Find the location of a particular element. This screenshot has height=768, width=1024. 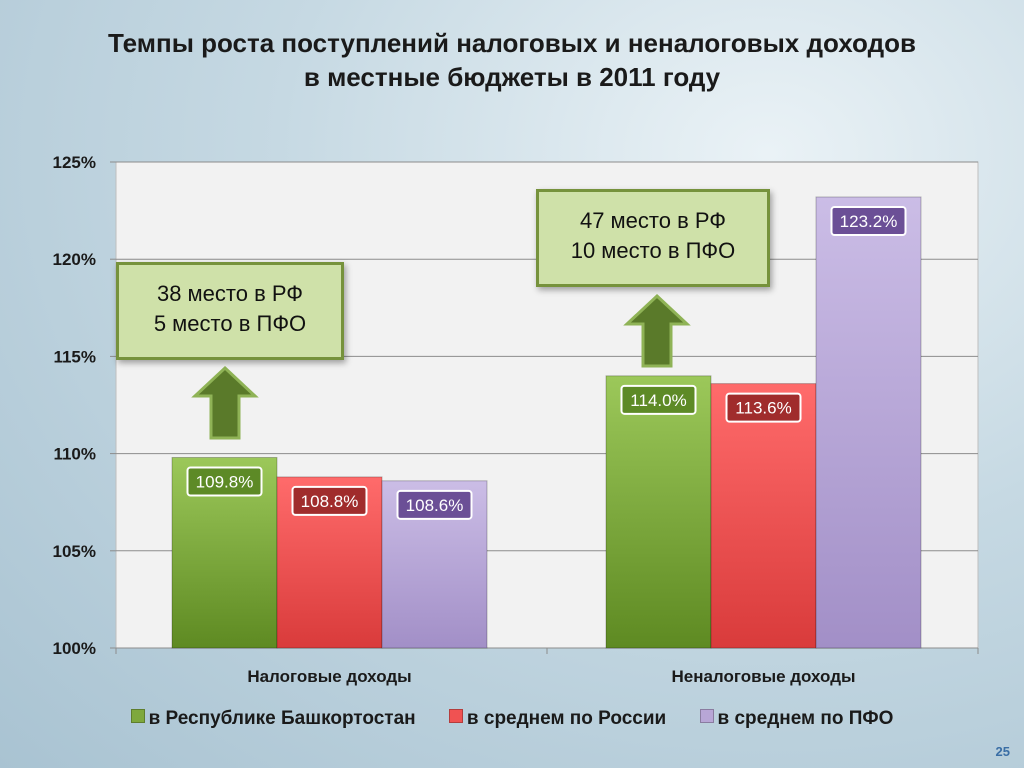

legend-item-russia: в среднем по России is located at coordinates (557, 719).